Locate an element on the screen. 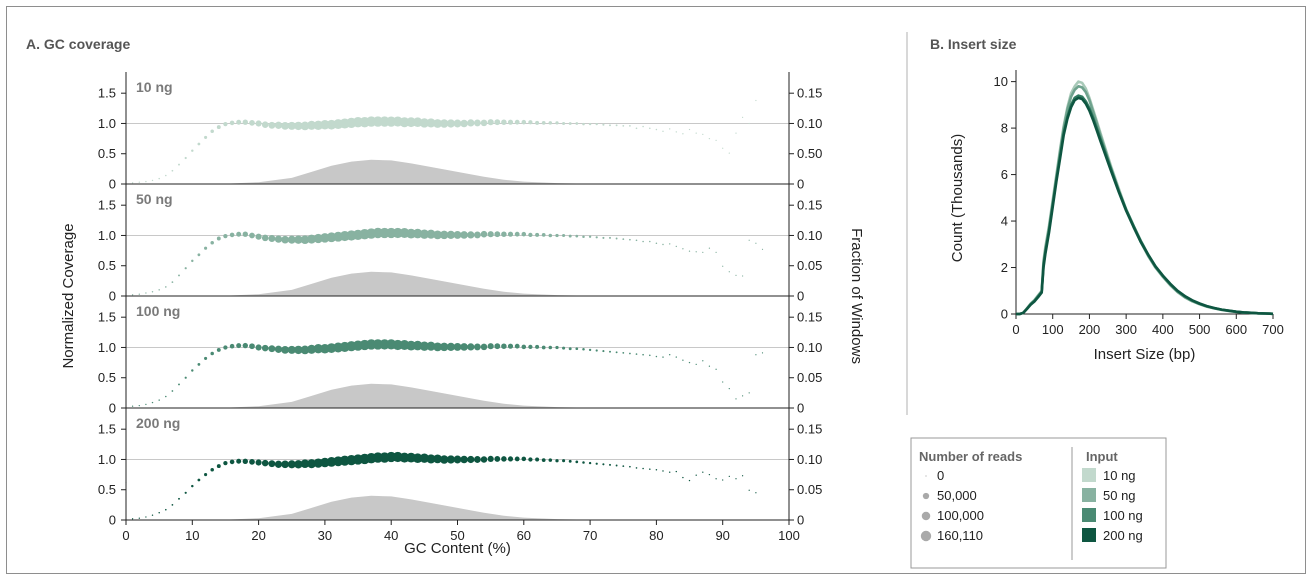  legend-box is located at coordinates (1038, 503).